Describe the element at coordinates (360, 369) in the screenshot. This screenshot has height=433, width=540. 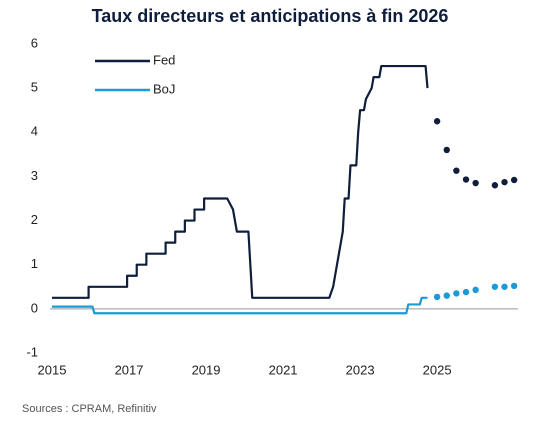
I see `x-tick-label: 2023` at that location.